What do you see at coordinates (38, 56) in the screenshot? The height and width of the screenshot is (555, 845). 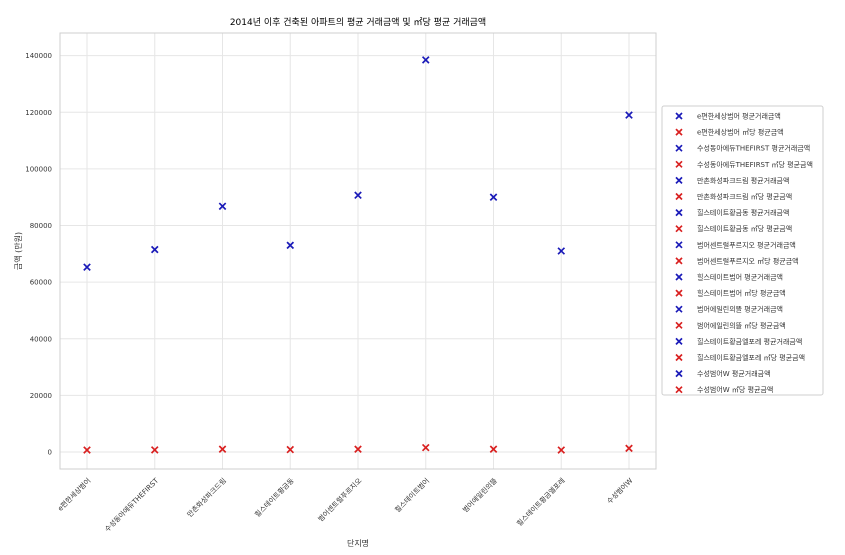 I see `y-tick-label: 140000` at bounding box center [38, 56].